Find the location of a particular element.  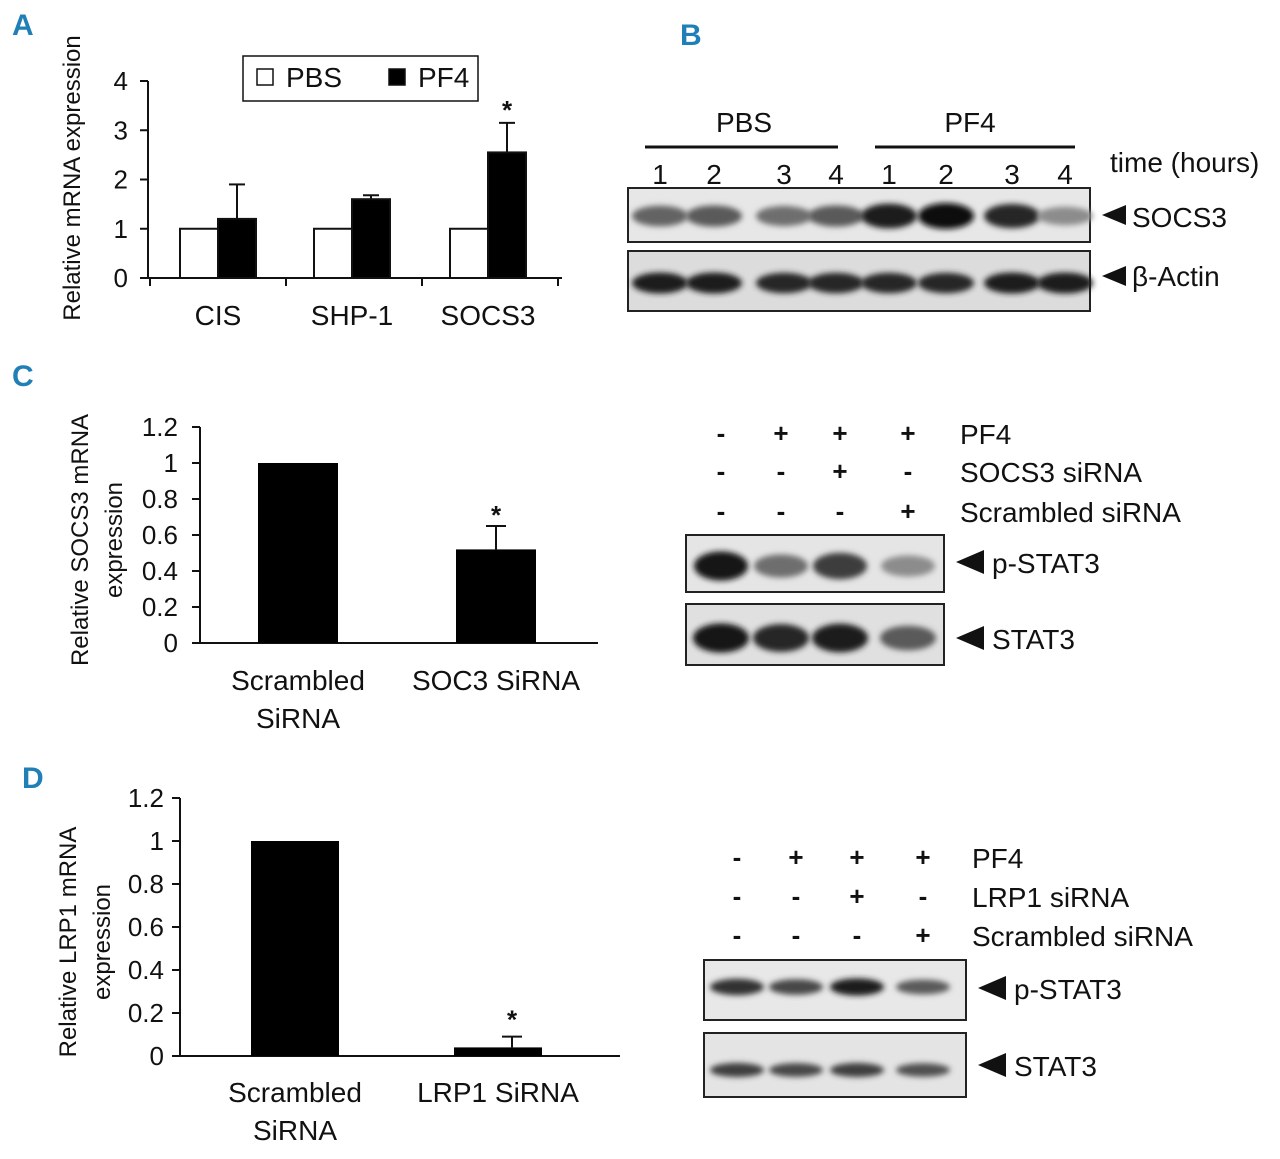

bar-pbs is located at coordinates (199, 253).